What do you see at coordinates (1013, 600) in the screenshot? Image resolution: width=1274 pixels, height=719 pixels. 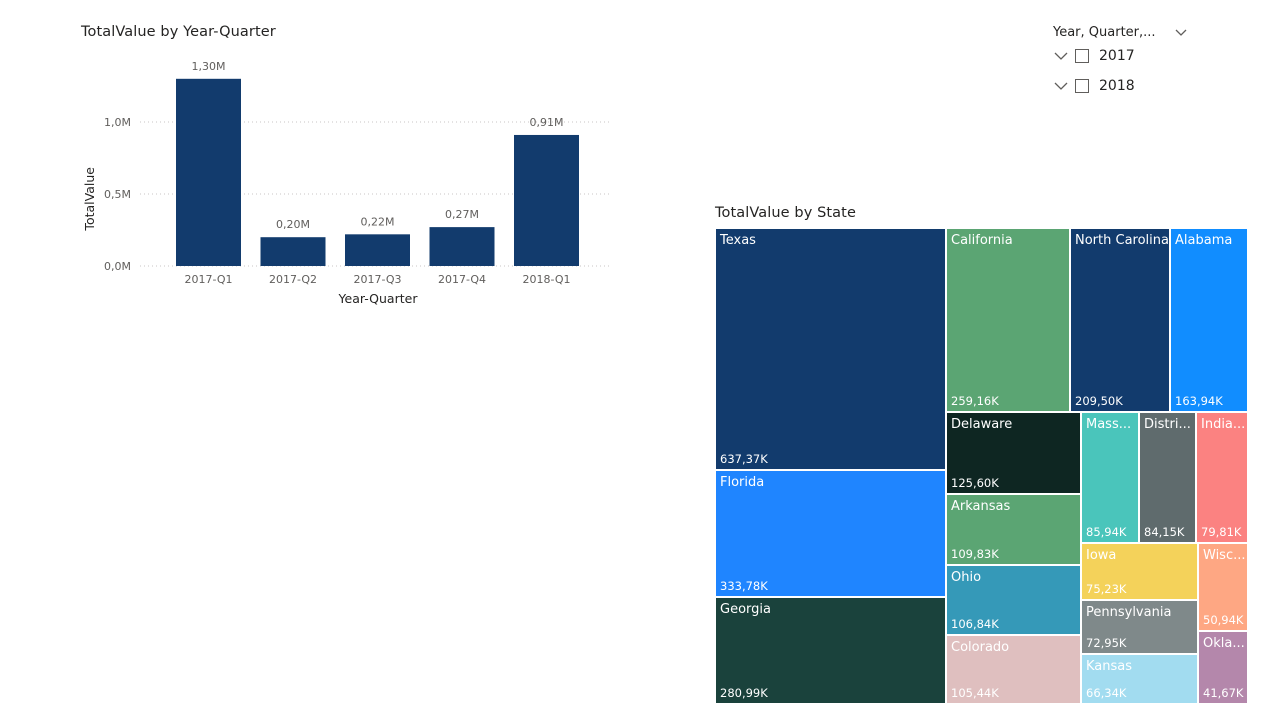 I see `treemap-tile: Ohio 106,84K` at bounding box center [1013, 600].